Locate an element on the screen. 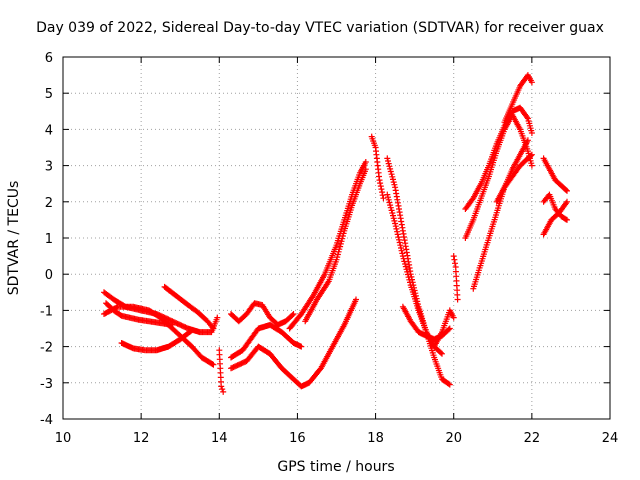 This screenshot has height=480, width=640. y-tick-label: -1 is located at coordinates (46, 311).